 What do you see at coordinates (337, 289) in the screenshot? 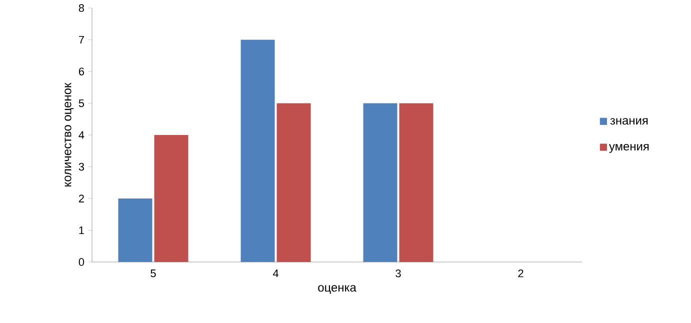
I see `x-axis-title: оценка` at bounding box center [337, 289].